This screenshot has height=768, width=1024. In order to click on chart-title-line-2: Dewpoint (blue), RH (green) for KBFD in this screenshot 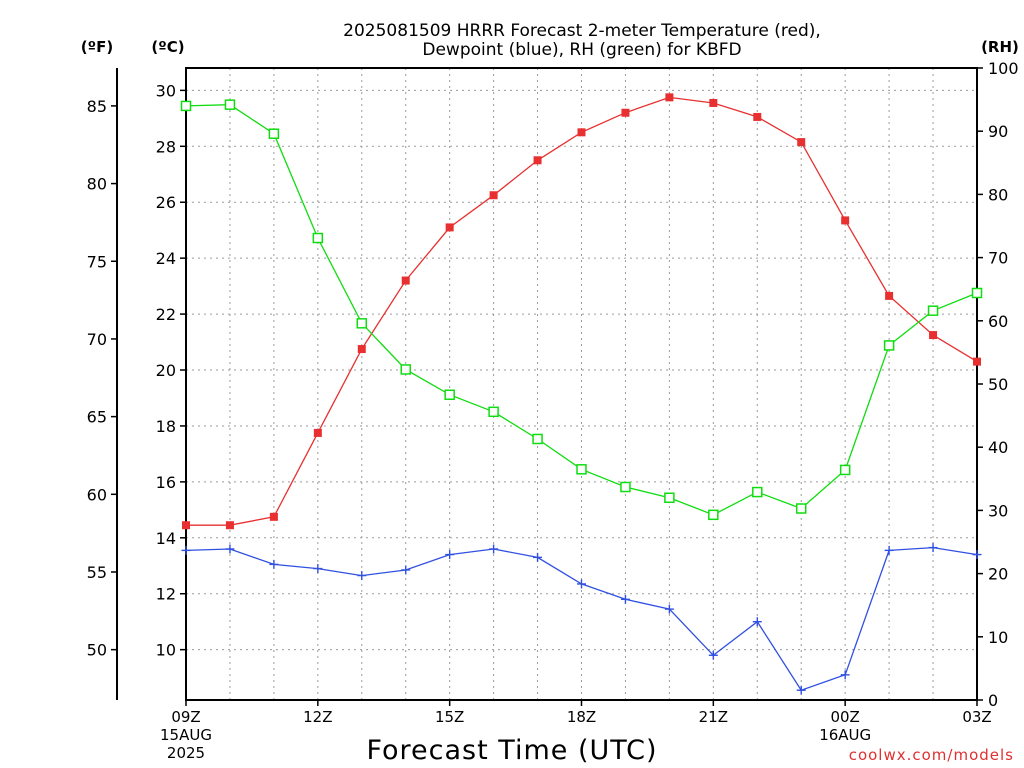, I will do `click(581, 50)`.